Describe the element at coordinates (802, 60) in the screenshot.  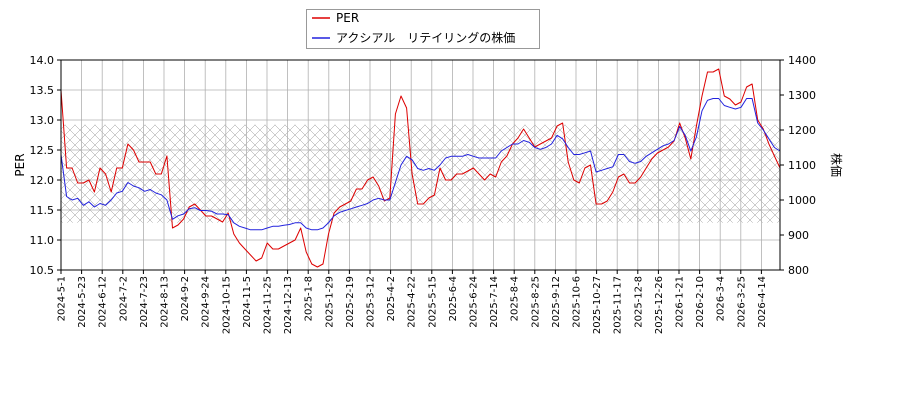
I see `y-right-tick-label: 1400` at that location.